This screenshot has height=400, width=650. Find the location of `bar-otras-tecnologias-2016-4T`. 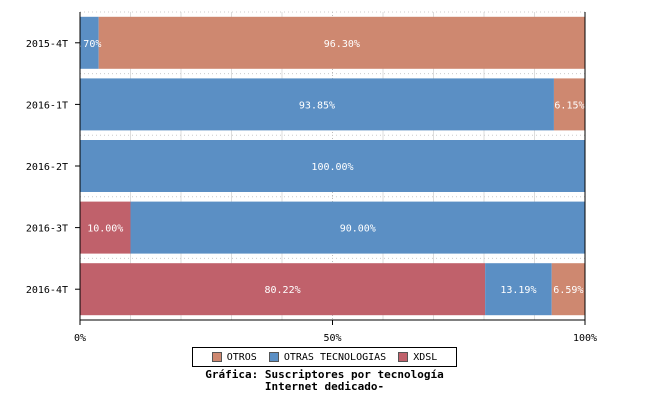

bar-otras-tecnologias-2016-4T is located at coordinates (518, 289).